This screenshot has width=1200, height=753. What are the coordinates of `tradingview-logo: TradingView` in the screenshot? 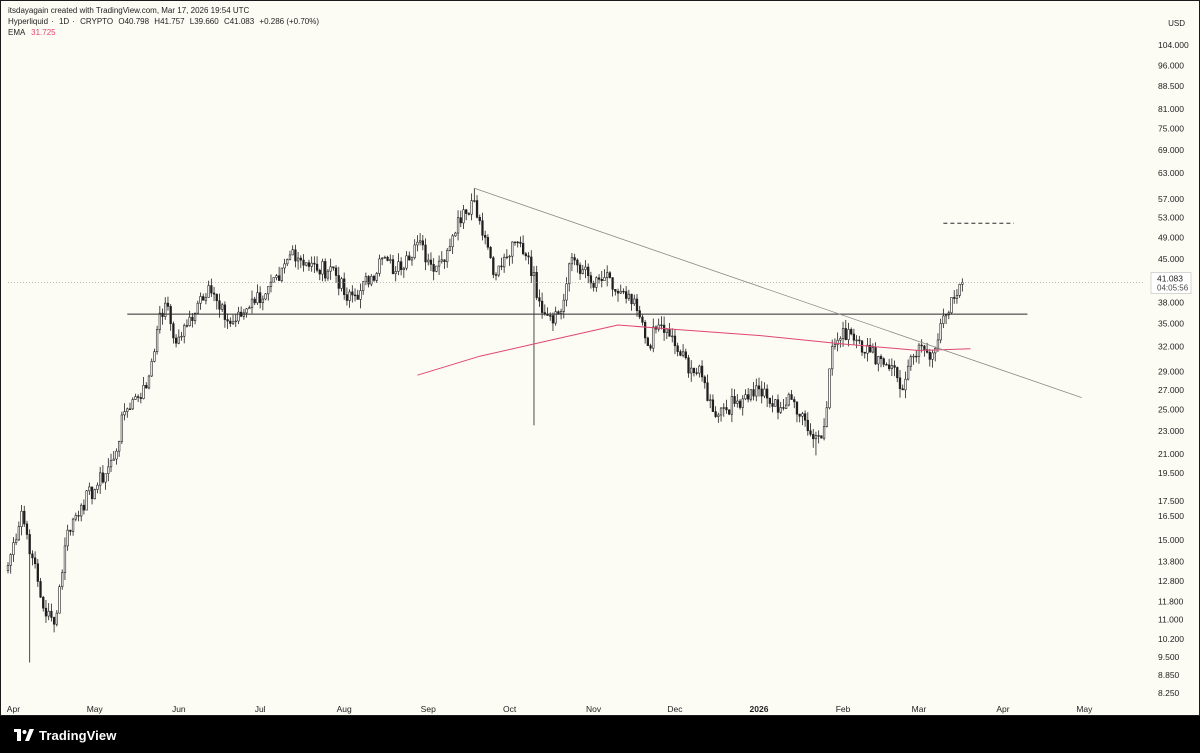 It's located at (65, 735).